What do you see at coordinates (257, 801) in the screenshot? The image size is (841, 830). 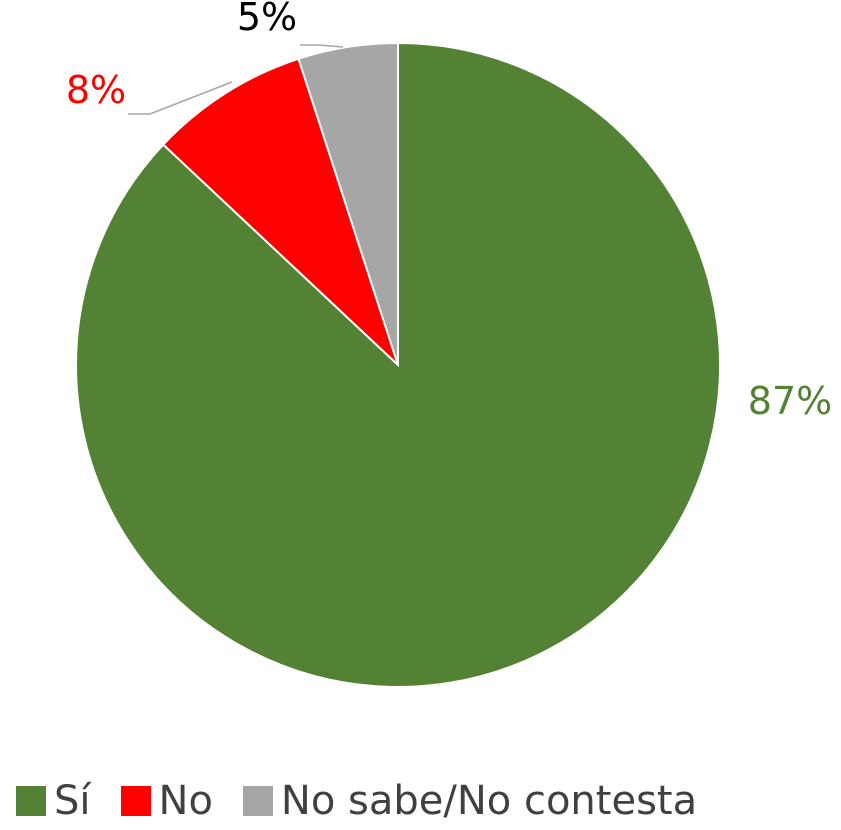 I see `legend-swatch-no-sabe` at bounding box center [257, 801].